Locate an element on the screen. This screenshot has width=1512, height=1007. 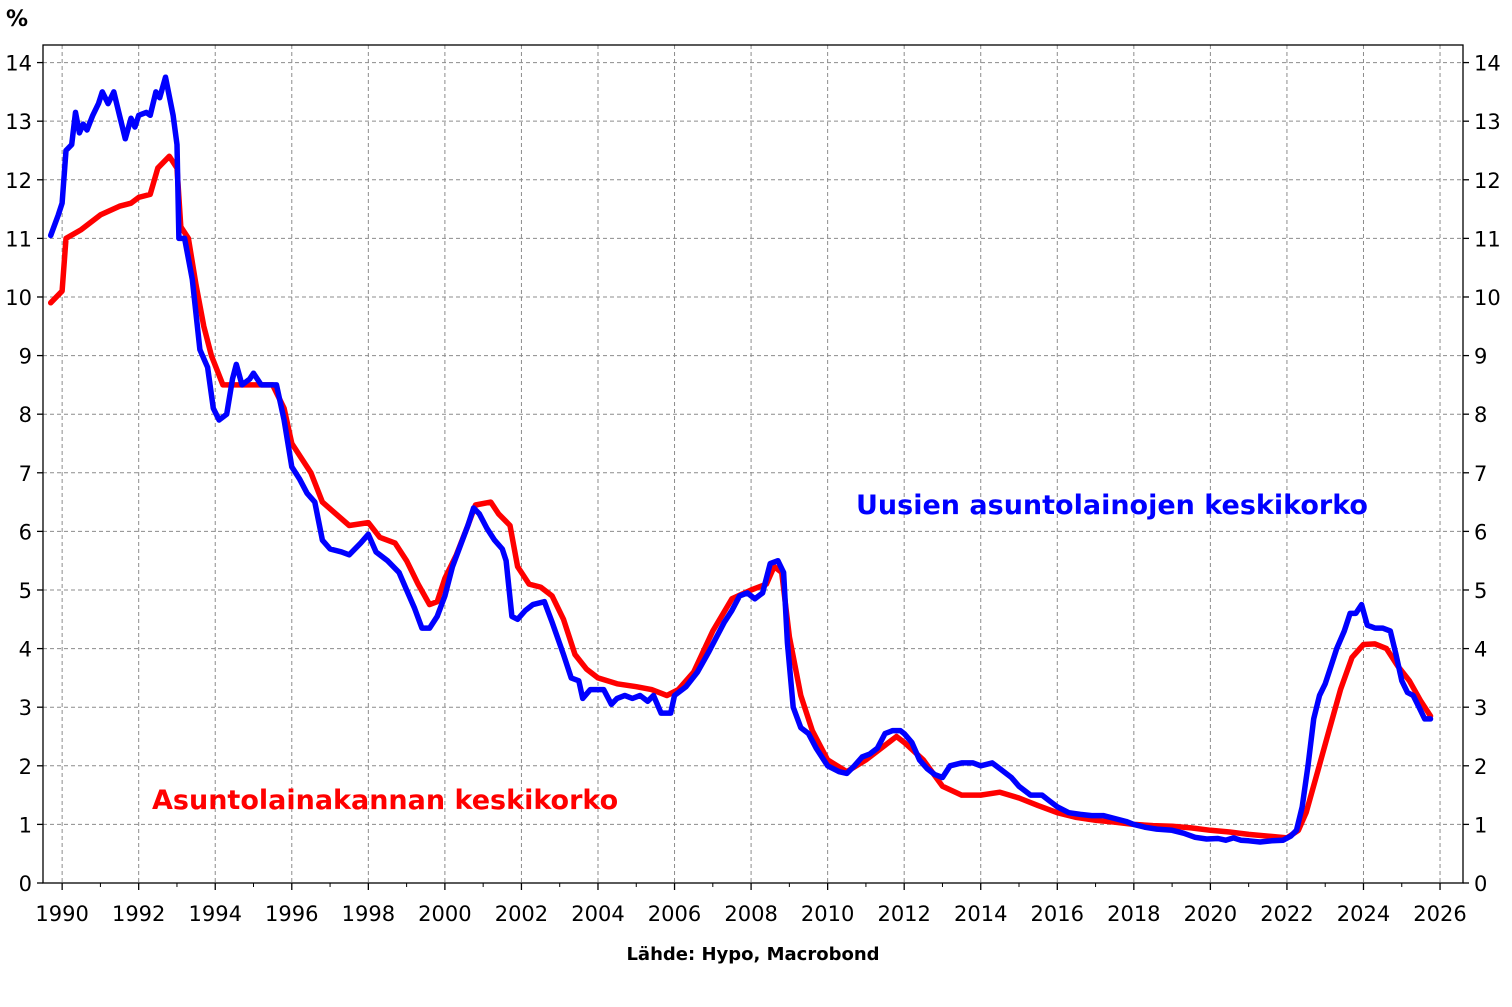
x-tick-label: 2008 is located at coordinates (750, 914).